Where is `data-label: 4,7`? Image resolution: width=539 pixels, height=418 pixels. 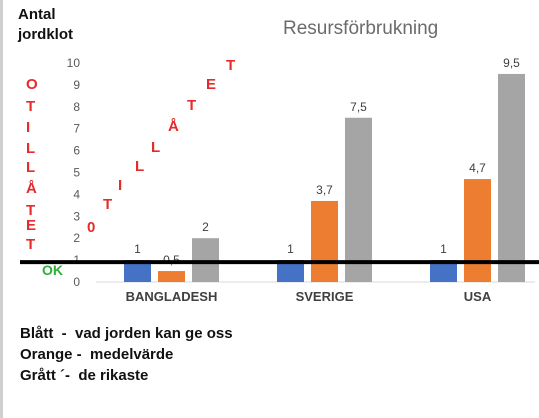
data-label: 4,7 is located at coordinates (477, 168).